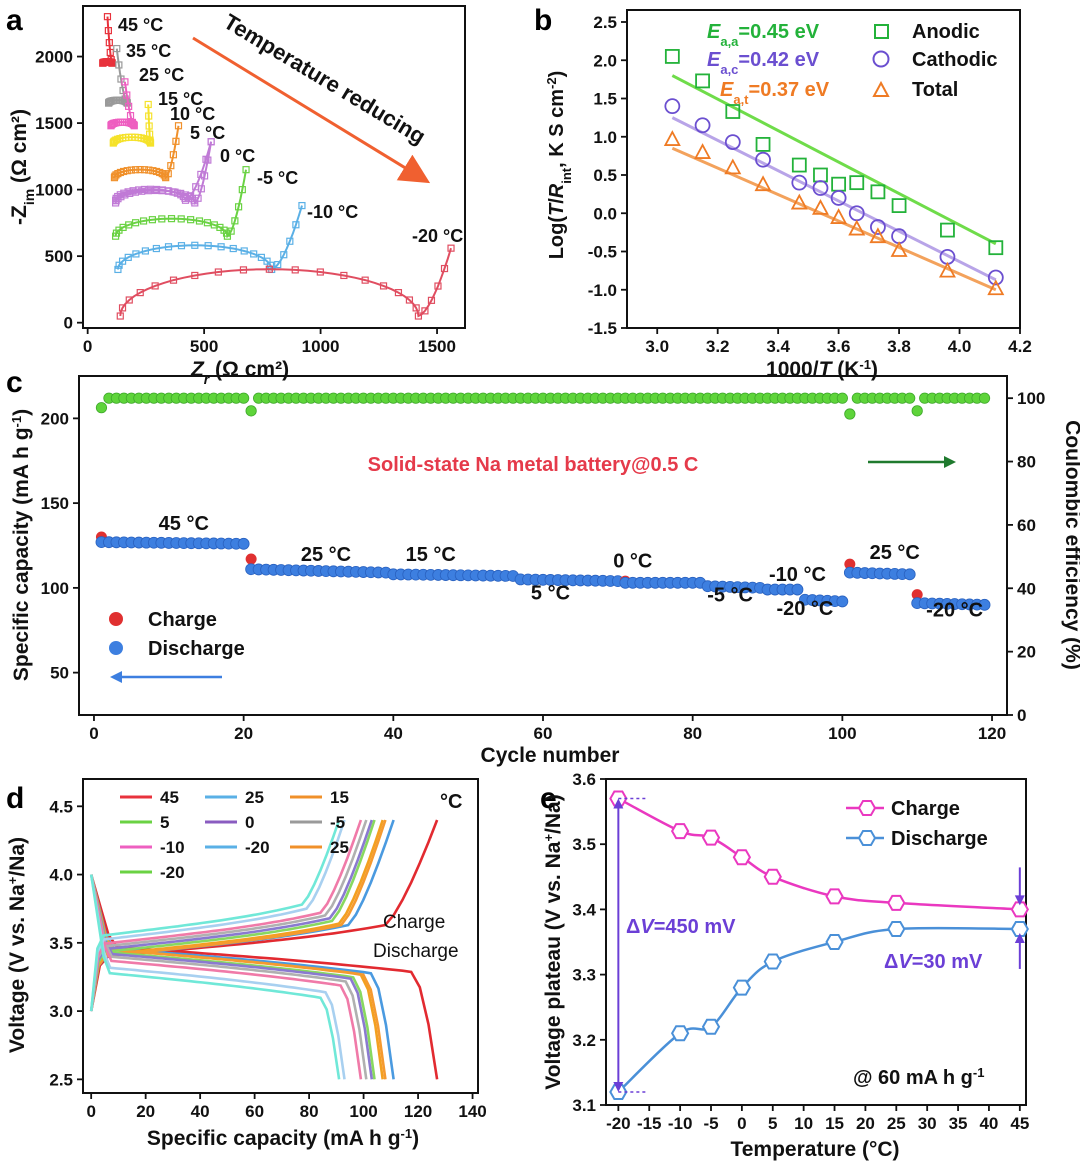 The image size is (1080, 1164). Describe the element at coordinates (61, 806) in the screenshot. I see `d-ytick-label: 4.5` at that location.